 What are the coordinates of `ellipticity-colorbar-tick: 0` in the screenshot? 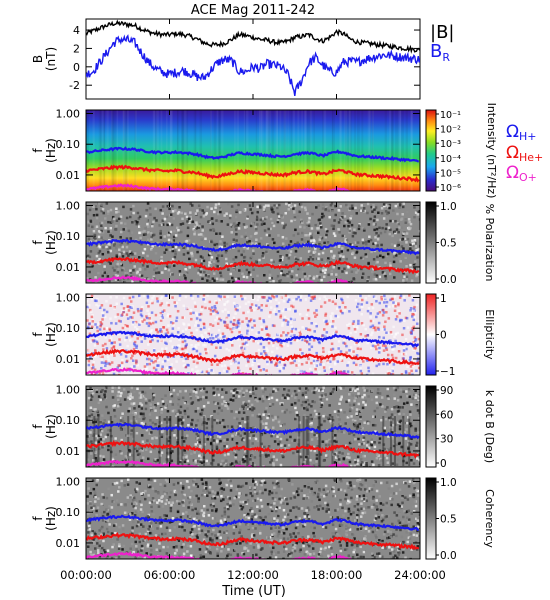 It's located at (443, 336).